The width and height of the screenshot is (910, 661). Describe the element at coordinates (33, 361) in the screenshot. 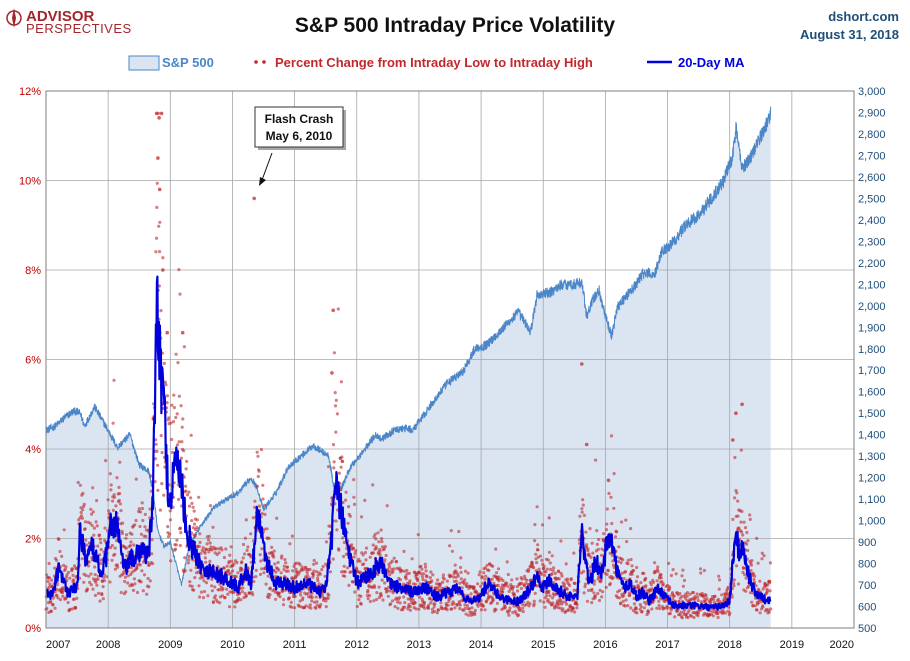

I see `y-left-tick-label: 6%` at that location.